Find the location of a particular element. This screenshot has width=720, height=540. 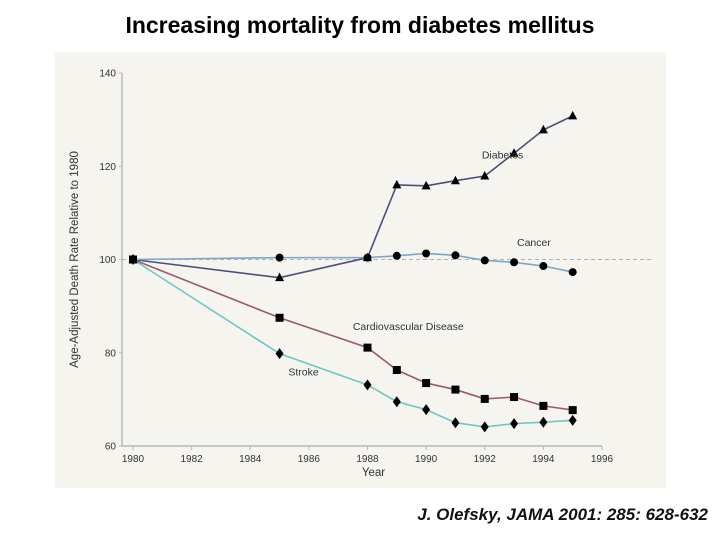

y-tick-label: 100 is located at coordinates (107, 260).